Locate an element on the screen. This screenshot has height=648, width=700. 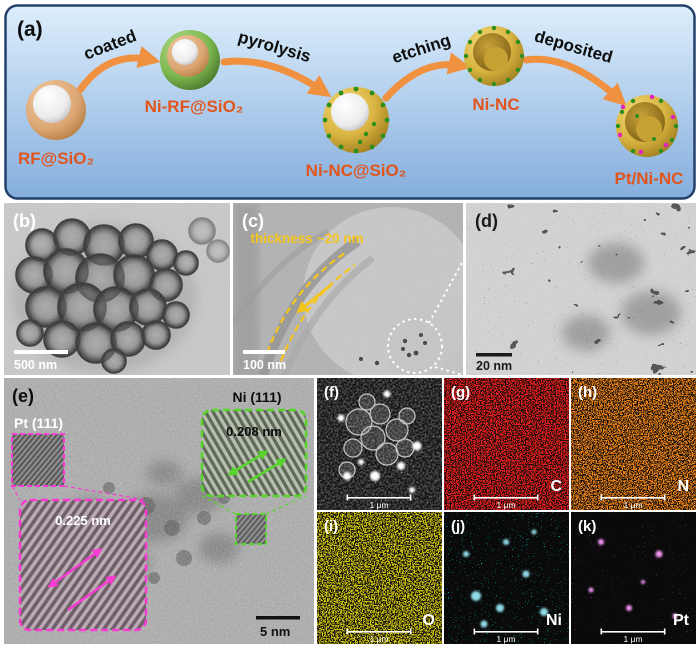
map-panel-k: (k) Pt 1 μm is located at coordinates (633, 578).